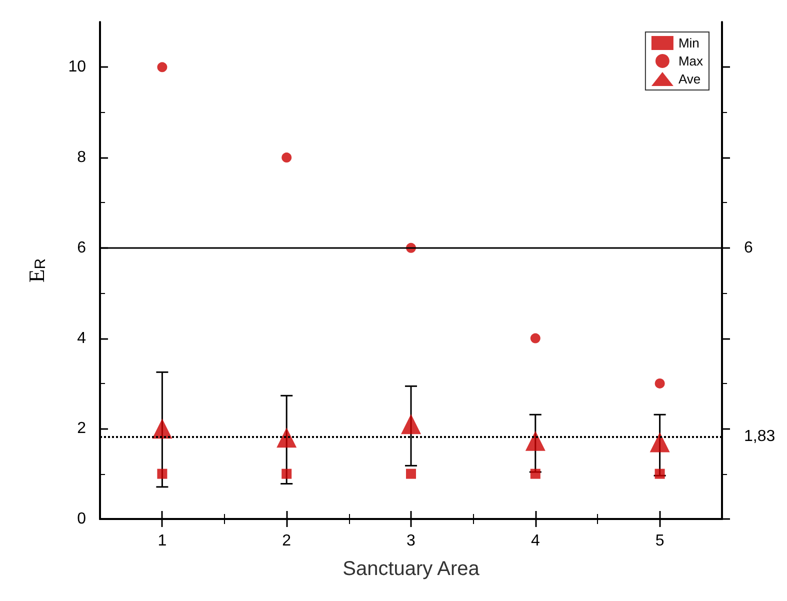 The image size is (787, 601). I want to click on x-tick-label: 2, so click(287, 541).